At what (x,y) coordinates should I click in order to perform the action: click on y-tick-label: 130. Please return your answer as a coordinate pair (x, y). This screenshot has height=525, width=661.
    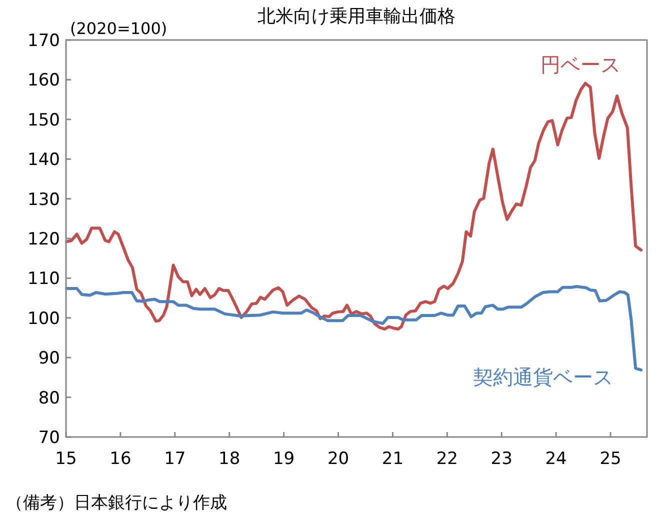
    Looking at the image, I should click on (44, 200).